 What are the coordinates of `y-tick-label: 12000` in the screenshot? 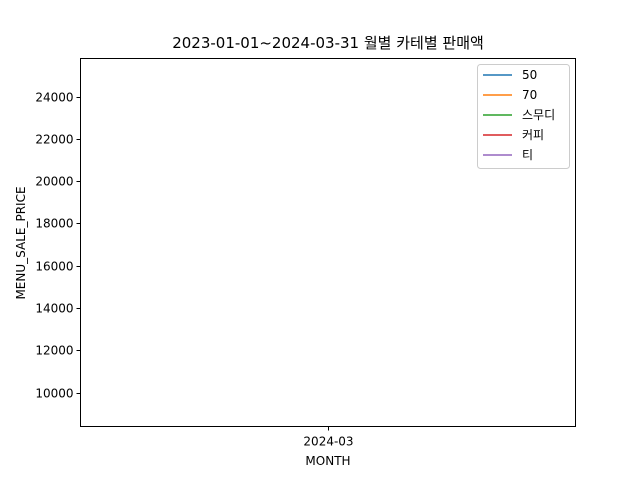 It's located at (54, 351).